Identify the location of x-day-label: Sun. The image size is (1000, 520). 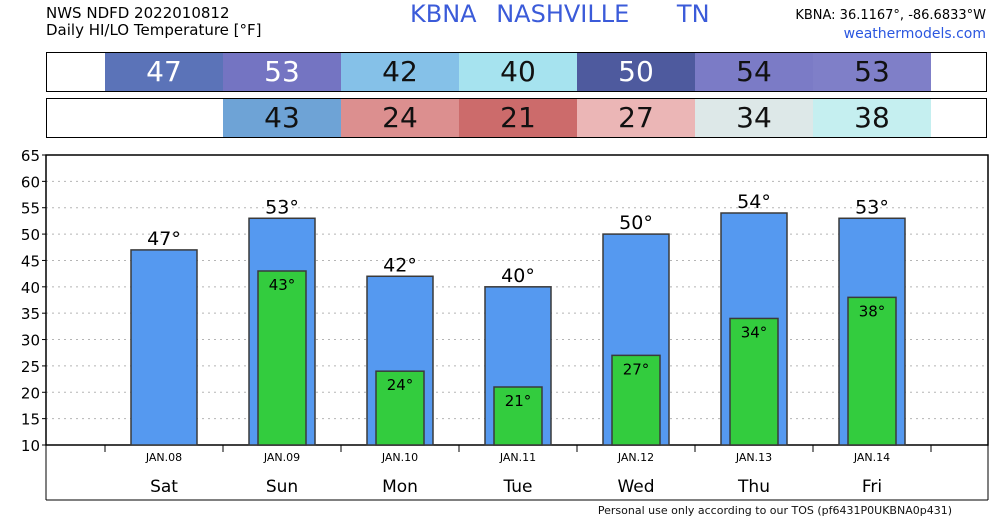
(282, 487).